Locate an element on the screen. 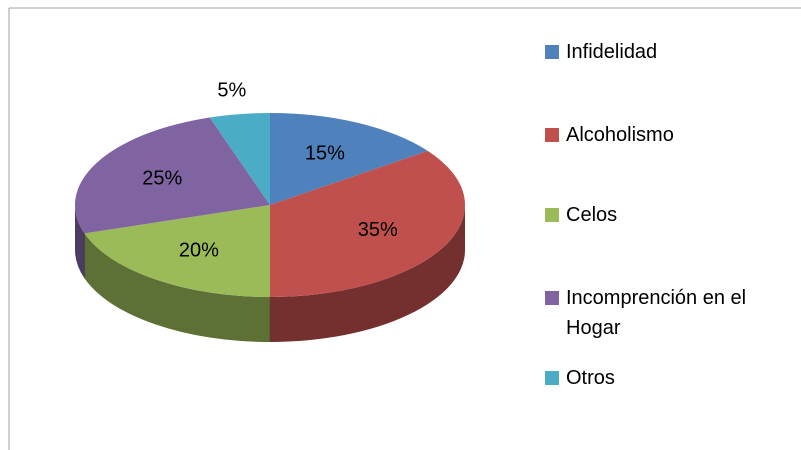 The width and height of the screenshot is (801, 450). legend-label: Infidelidad is located at coordinates (612, 52).